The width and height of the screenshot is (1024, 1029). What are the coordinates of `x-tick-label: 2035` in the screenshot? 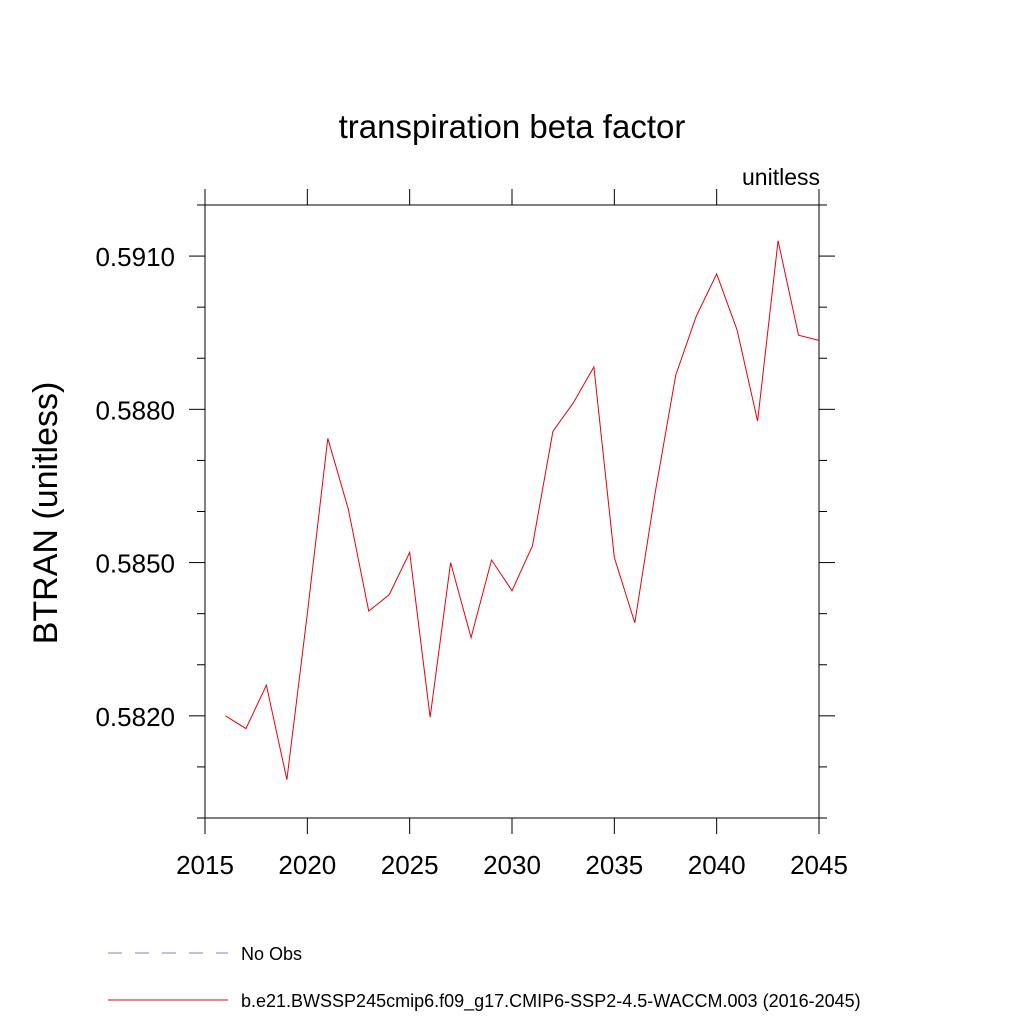 It's located at (614, 865).